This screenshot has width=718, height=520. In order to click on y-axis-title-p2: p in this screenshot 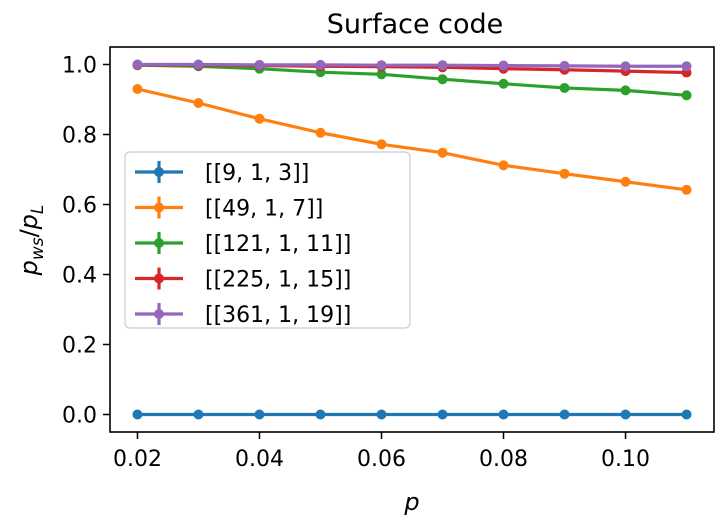, I will do `click(29, 222)`.